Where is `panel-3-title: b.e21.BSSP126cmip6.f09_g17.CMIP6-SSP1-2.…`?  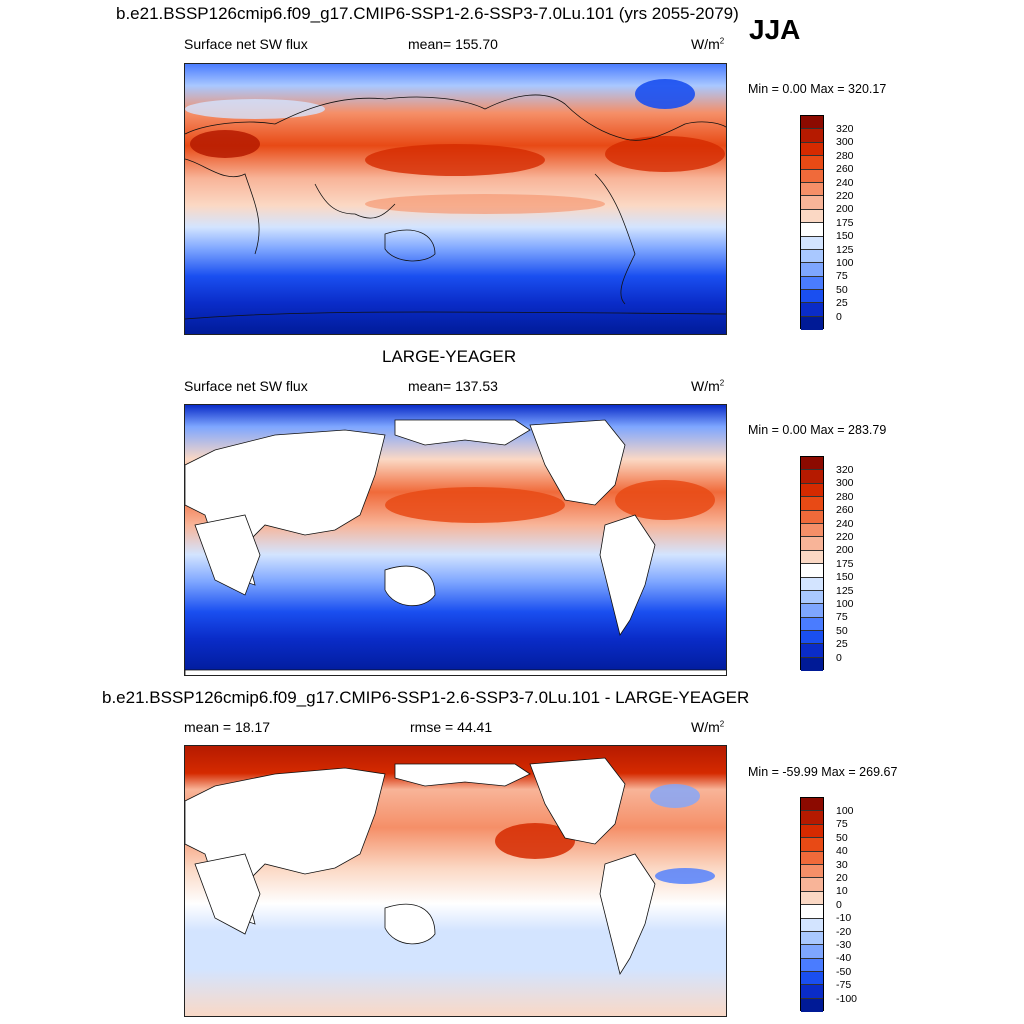 panel-3-title: b.e21.BSSP126cmip6.f09_g17.CMIP6-SSP1-2.… is located at coordinates (426, 697).